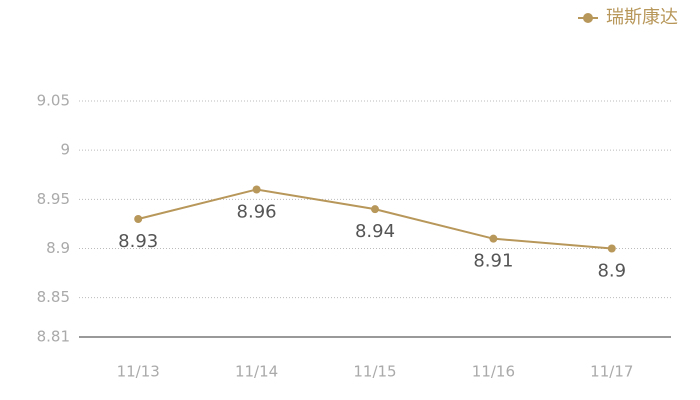  Describe the element at coordinates (642, 17) in the screenshot. I see `legend-label: 瑞斯康达` at that location.